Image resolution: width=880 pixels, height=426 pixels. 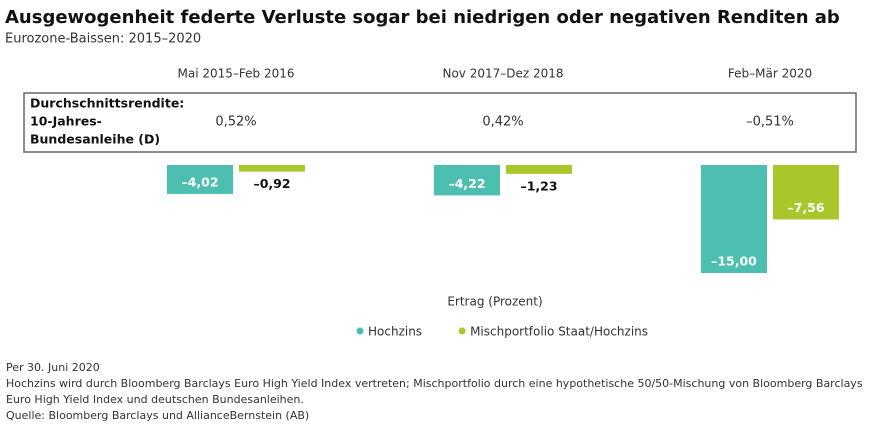 I want to click on value-label: –1,23, so click(x=538, y=185).